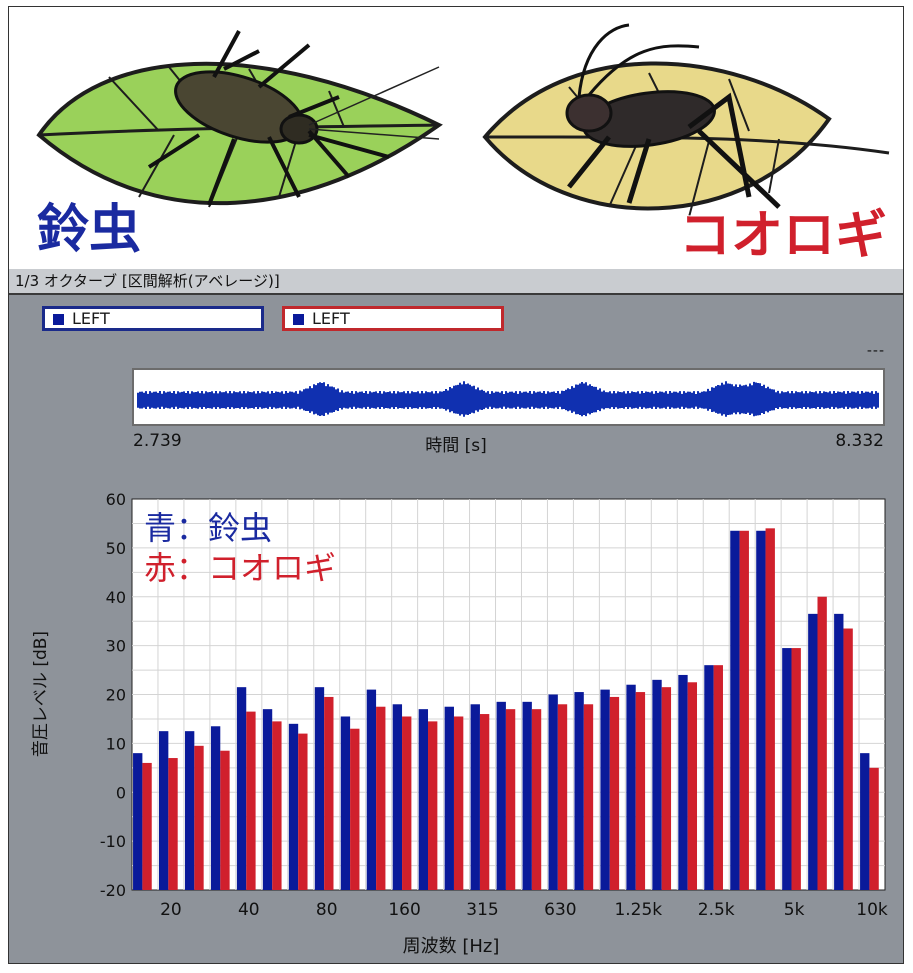 The width and height of the screenshot is (913, 973). What do you see at coordinates (524, 910) in the screenshot?
I see `x-ticks: 20 40 80 160 315 630 1.25k 2.5k 5k 10k` at bounding box center [524, 910].